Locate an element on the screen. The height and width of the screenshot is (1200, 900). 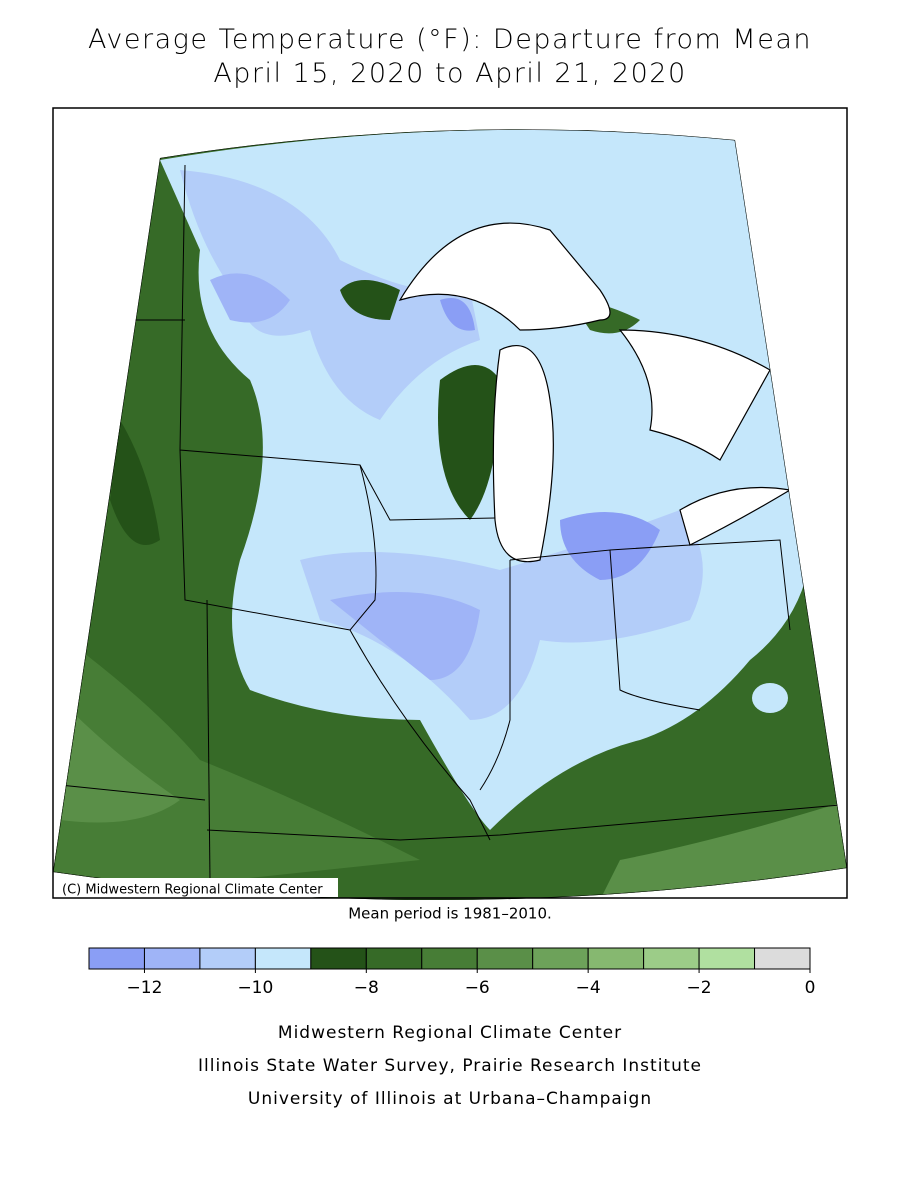
credit-box is located at coordinates (196, 887).